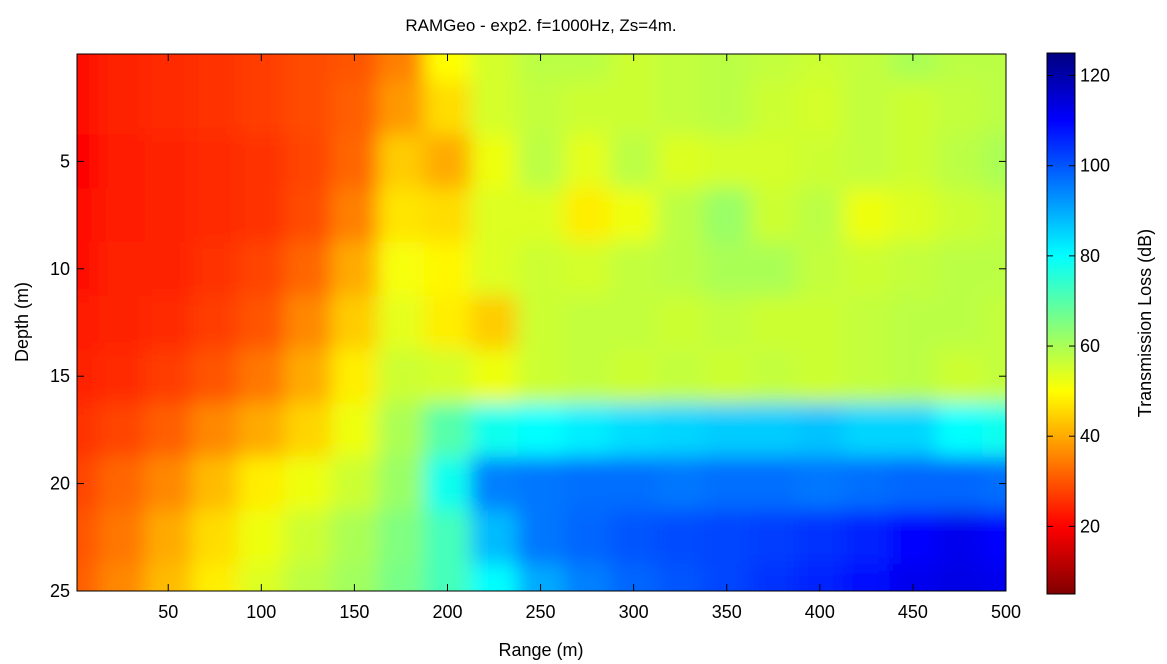 The height and width of the screenshot is (664, 1167). I want to click on colorbar-tick-label: 60, so click(1090, 346).